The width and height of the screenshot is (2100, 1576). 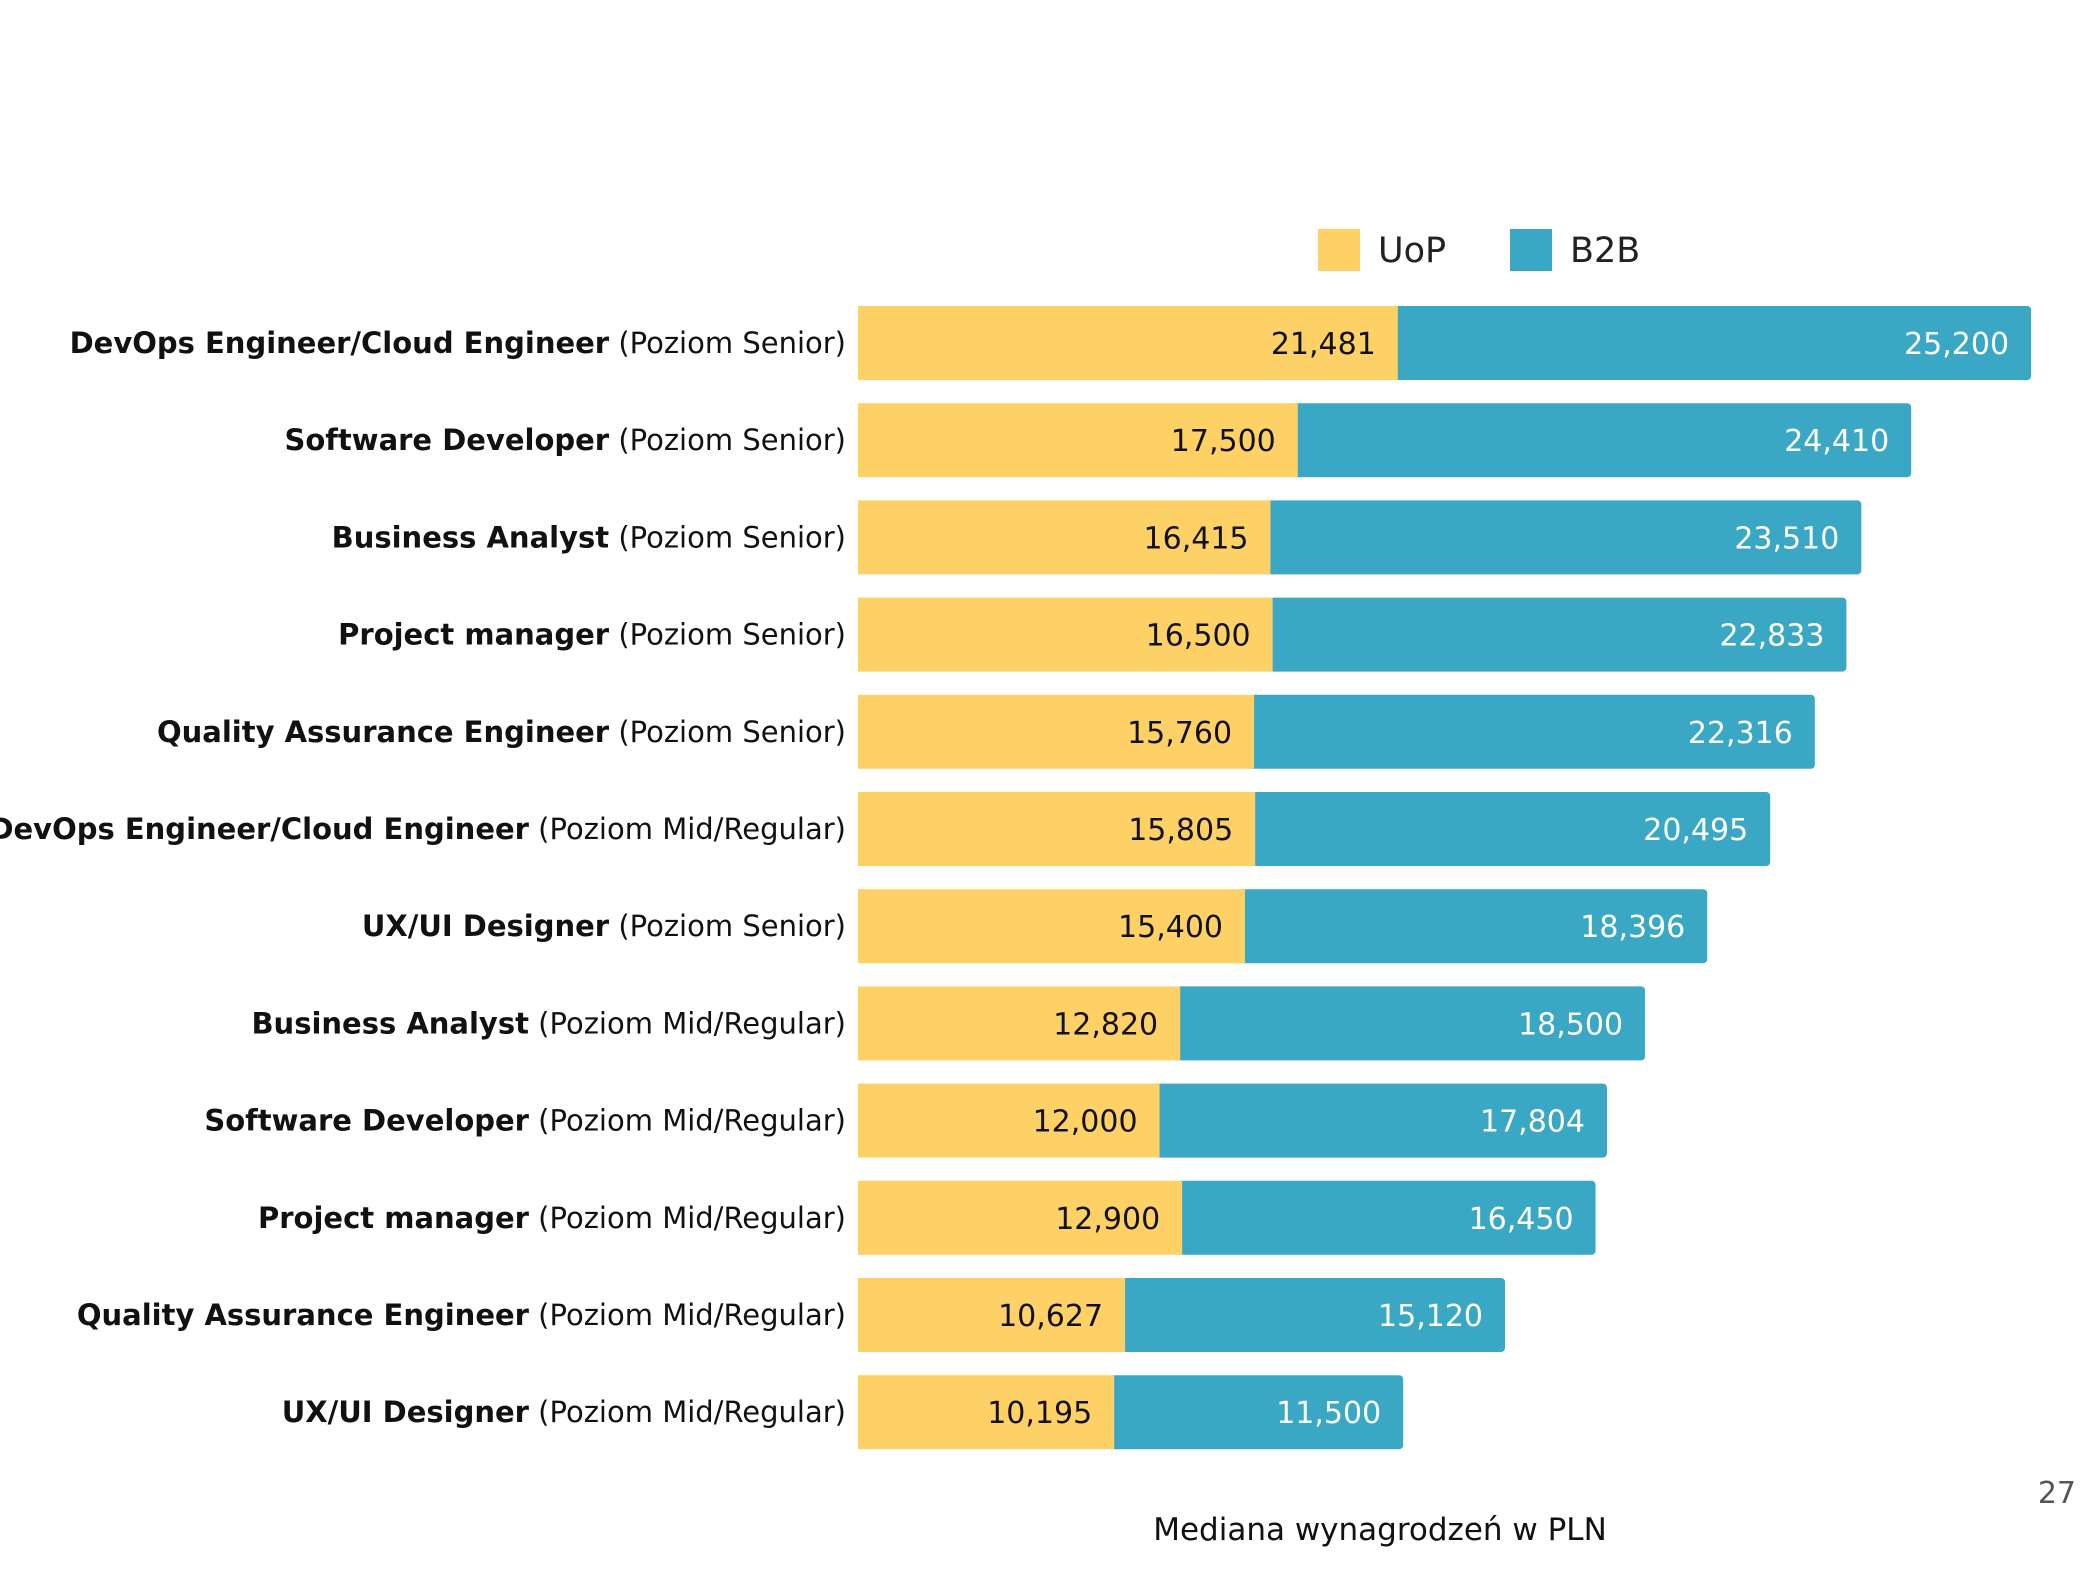 What do you see at coordinates (1328, 1413) in the screenshot?
I see `value-label-b2b: 11,500` at bounding box center [1328, 1413].